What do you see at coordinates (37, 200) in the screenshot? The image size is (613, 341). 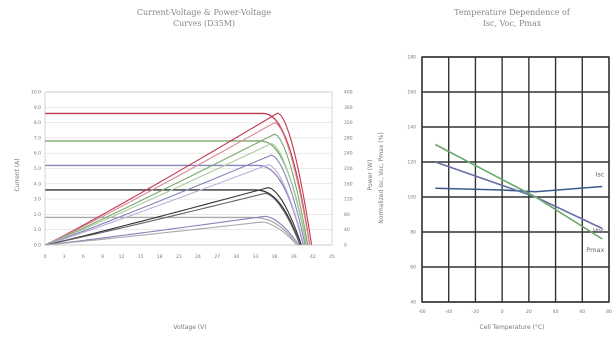 I see `left-y-tick-label: 3.0` at bounding box center [37, 200].